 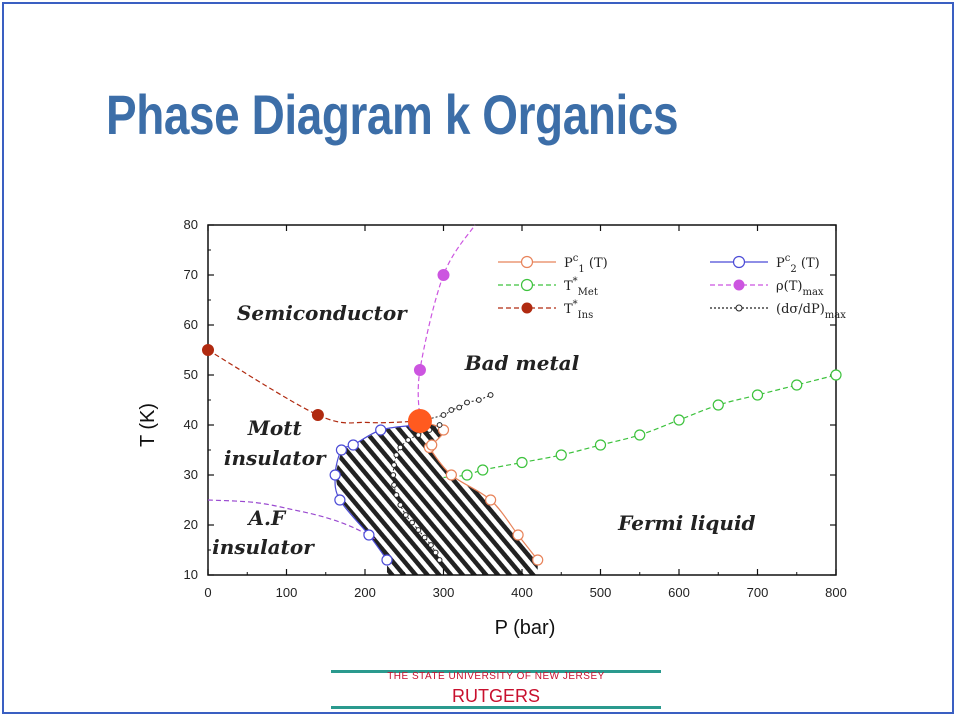 What do you see at coordinates (275, 428) in the screenshot?
I see `region-label-2: Mott` at bounding box center [275, 428].